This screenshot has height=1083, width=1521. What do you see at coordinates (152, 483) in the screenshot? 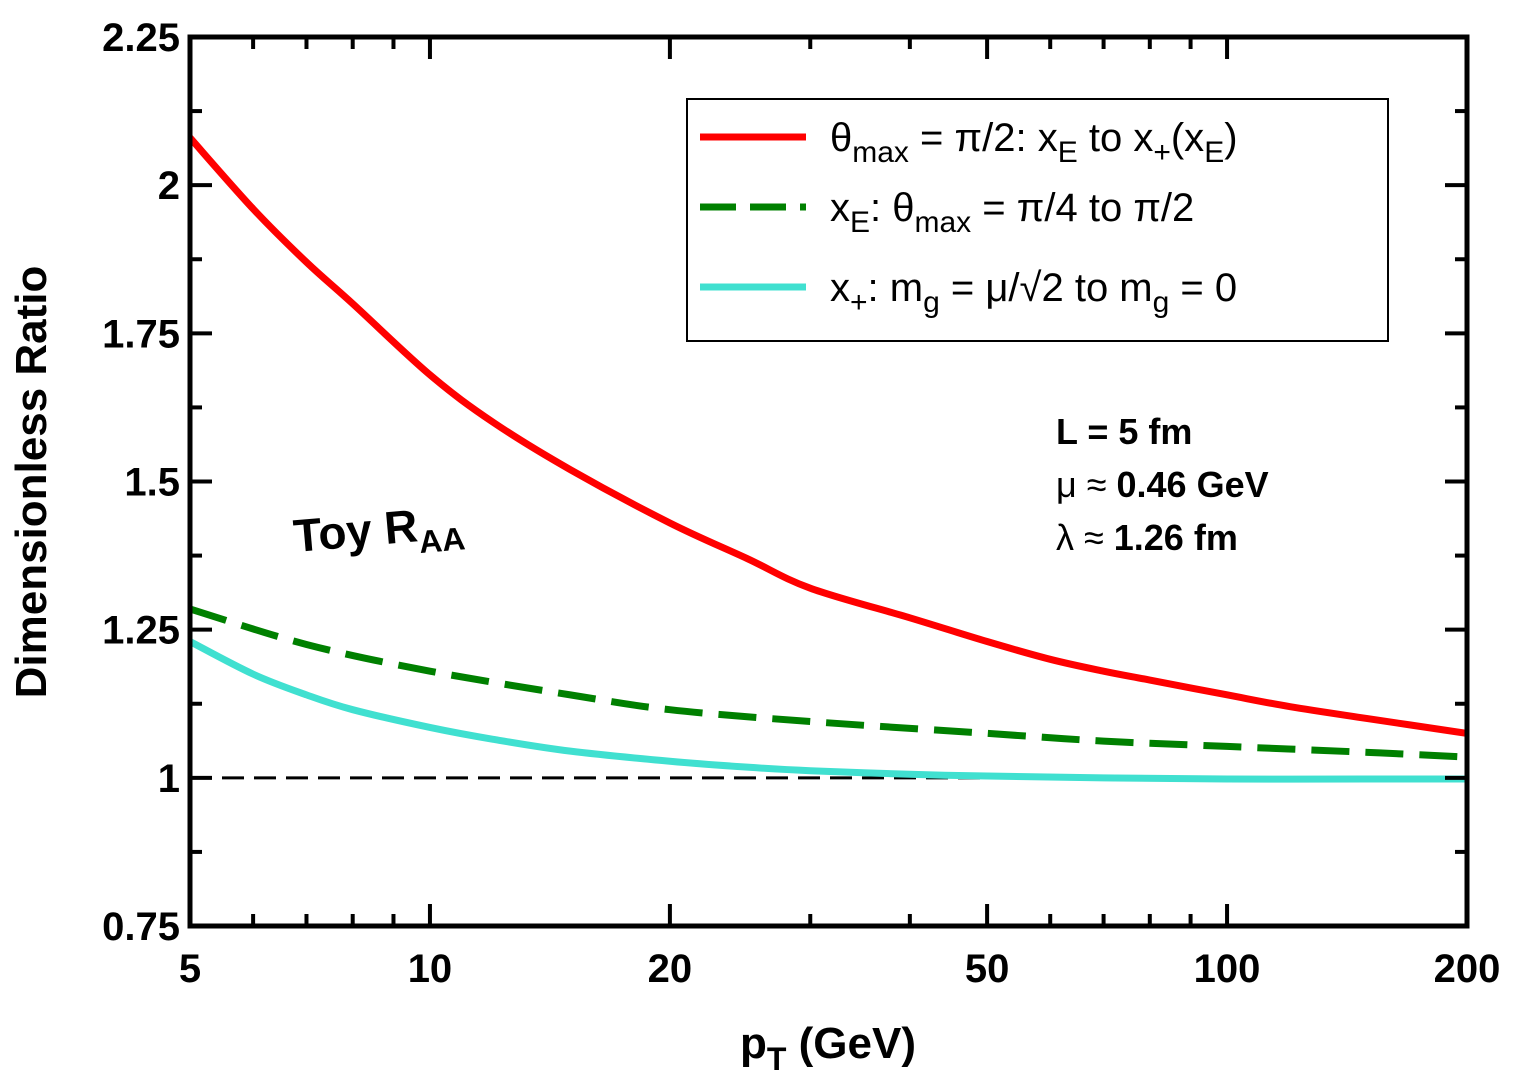
I see `y-tick-label: 1.5` at bounding box center [152, 483].